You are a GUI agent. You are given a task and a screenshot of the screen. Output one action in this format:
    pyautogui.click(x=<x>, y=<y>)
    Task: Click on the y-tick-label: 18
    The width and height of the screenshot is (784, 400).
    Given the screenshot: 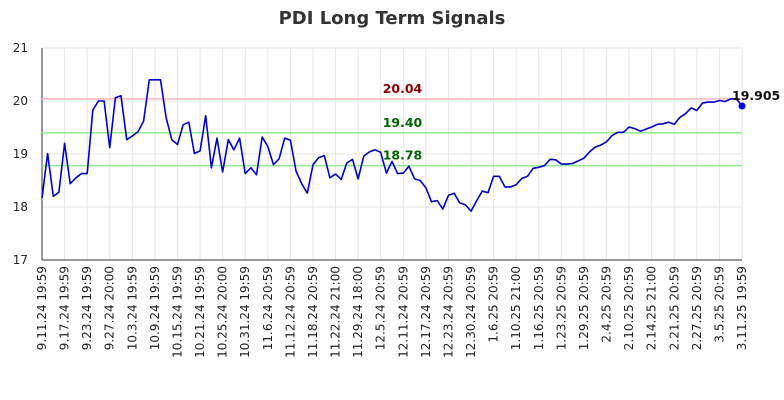 What is the action you would take?
    pyautogui.click(x=20, y=207)
    